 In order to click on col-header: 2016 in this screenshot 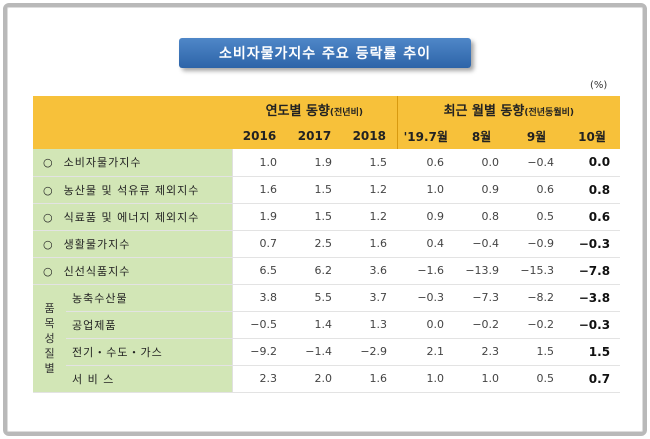, I will do `click(259, 136)`.